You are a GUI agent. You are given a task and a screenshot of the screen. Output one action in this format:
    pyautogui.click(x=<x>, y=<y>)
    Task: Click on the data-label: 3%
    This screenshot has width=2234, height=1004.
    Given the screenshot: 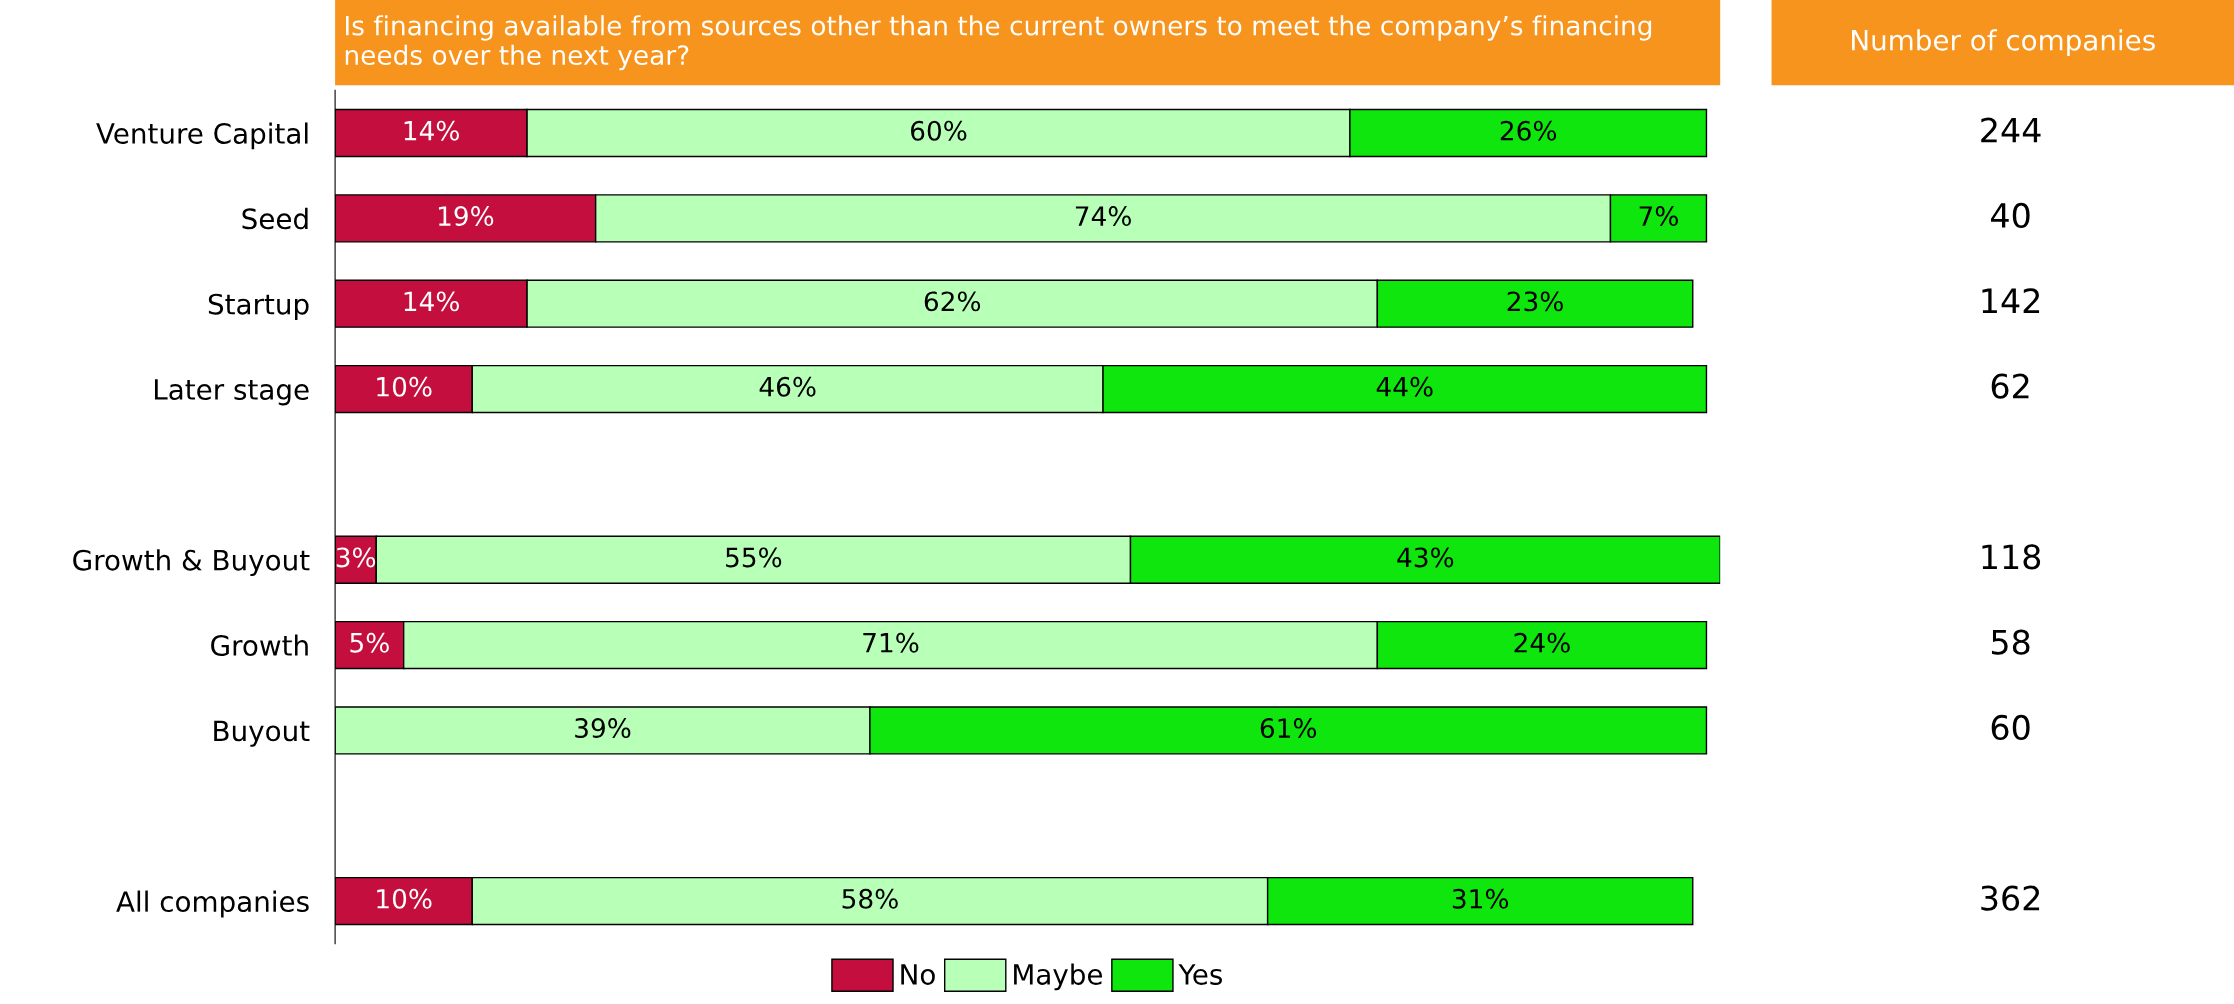 What is the action you would take?
    pyautogui.click(x=356, y=557)
    